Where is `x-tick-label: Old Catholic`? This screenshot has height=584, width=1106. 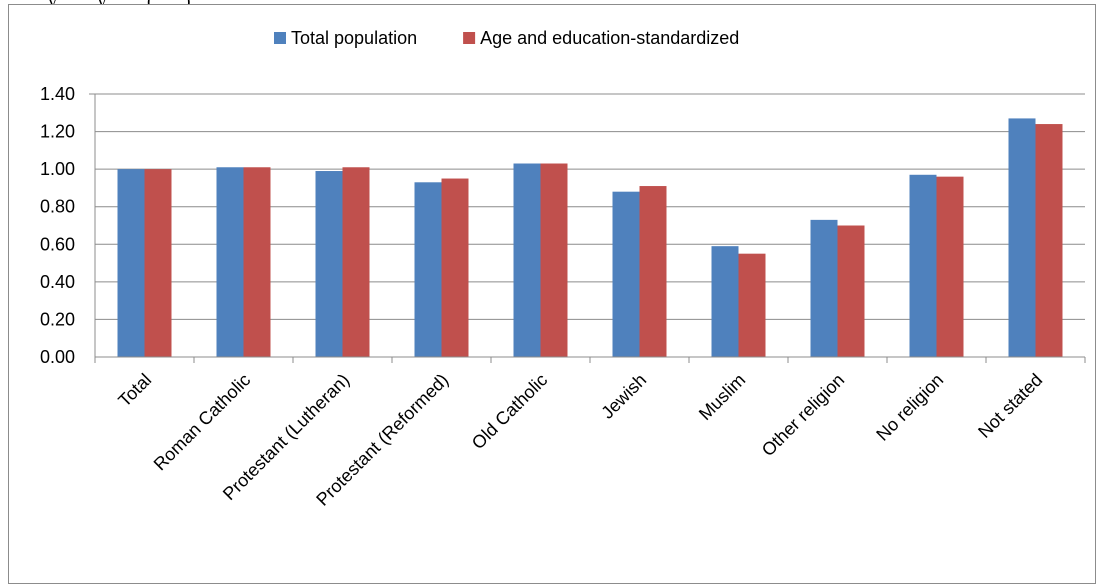
x-tick-label: Old Catholic is located at coordinates (509, 411).